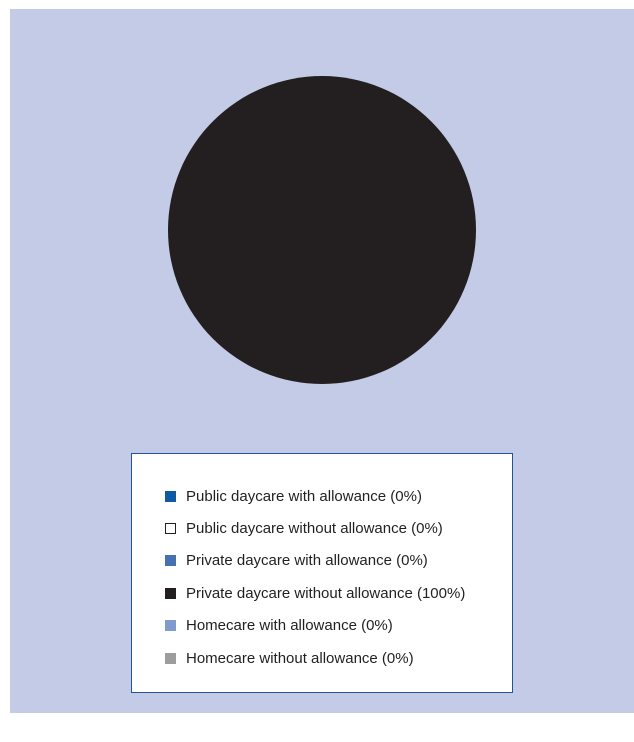 The height and width of the screenshot is (742, 634). What do you see at coordinates (326, 593) in the screenshot?
I see `legend-label: Private daycare without allowance (100%)` at bounding box center [326, 593].